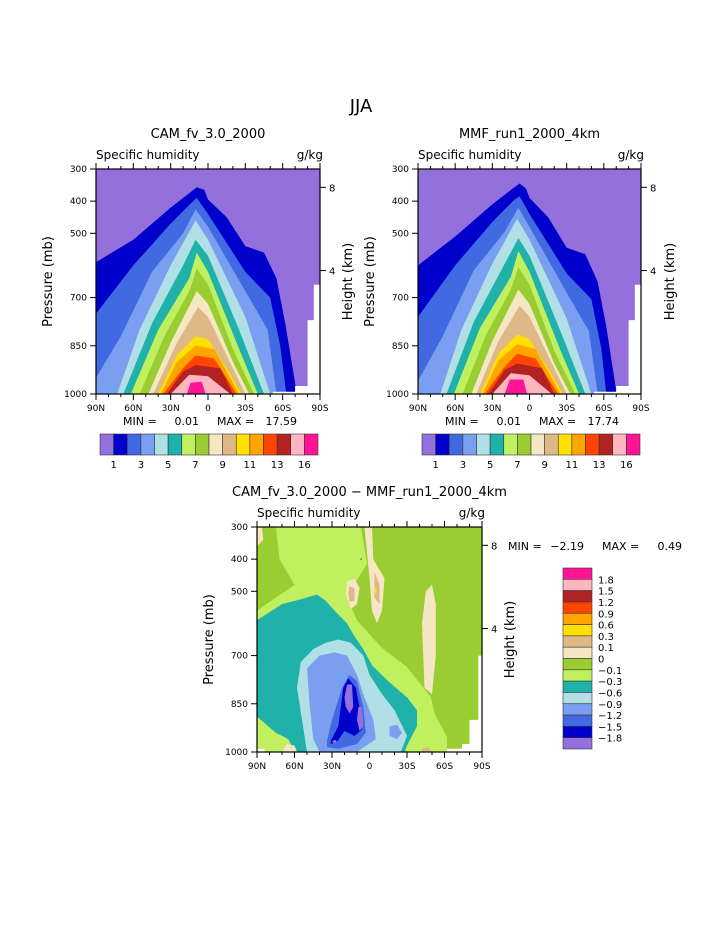  Describe the element at coordinates (96, 409) in the screenshot. I see `x-tick-label: 90N` at that location.